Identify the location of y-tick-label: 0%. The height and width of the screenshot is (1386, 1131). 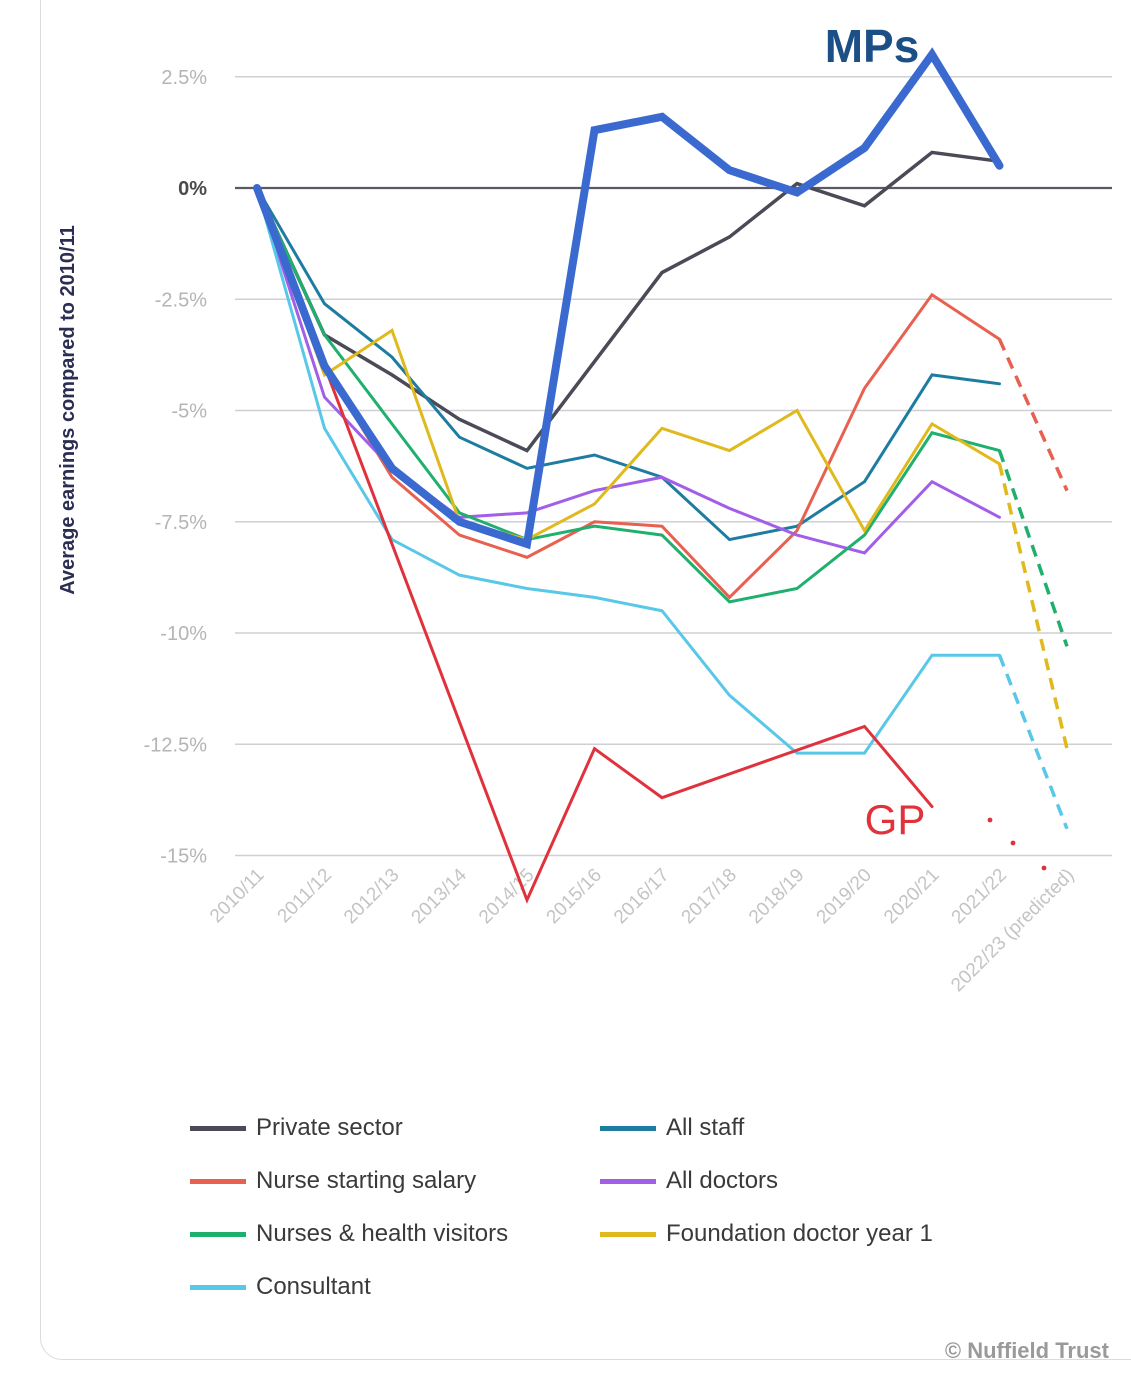
(192, 189).